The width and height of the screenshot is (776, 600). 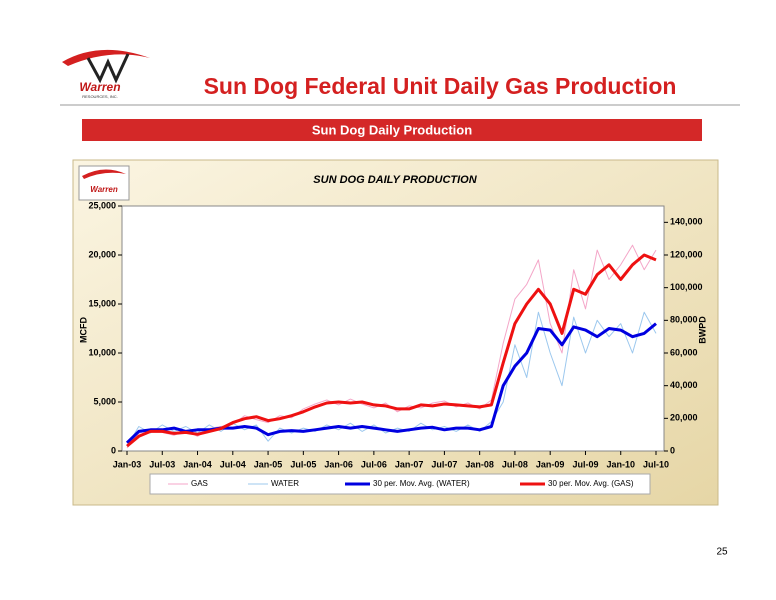 I want to click on y-axis-label: MCFD, so click(x=83, y=330).